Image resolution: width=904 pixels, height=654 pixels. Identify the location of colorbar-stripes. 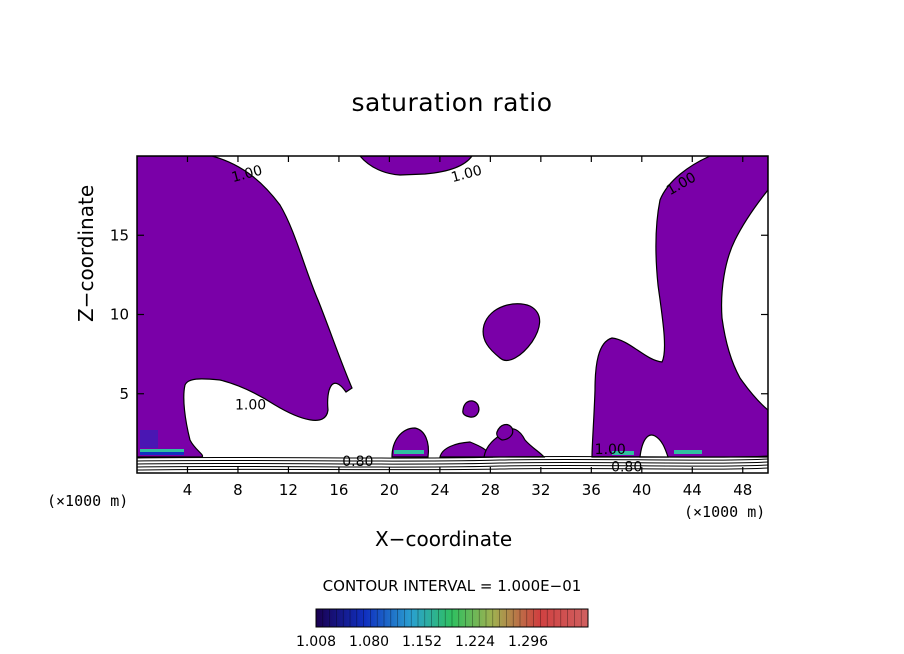
(452, 618).